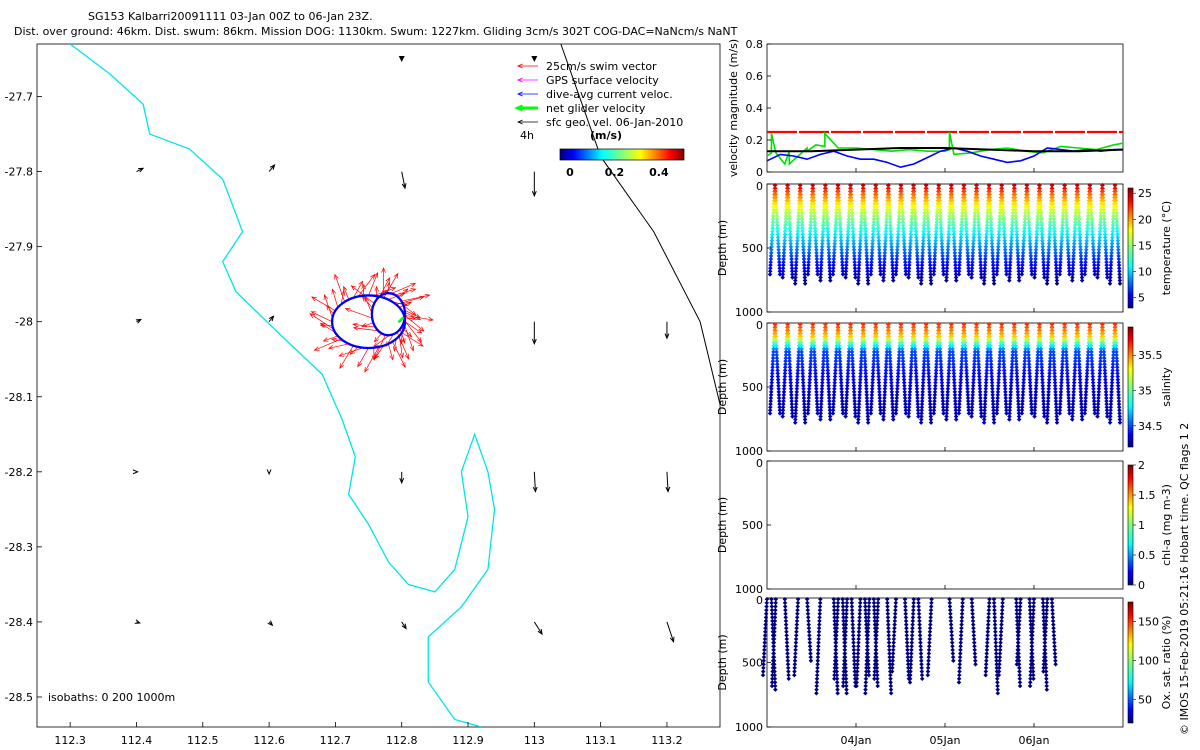 The height and width of the screenshot is (750, 1200). Describe the element at coordinates (535, 489) in the screenshot. I see `geo-vector-11-head` at that location.